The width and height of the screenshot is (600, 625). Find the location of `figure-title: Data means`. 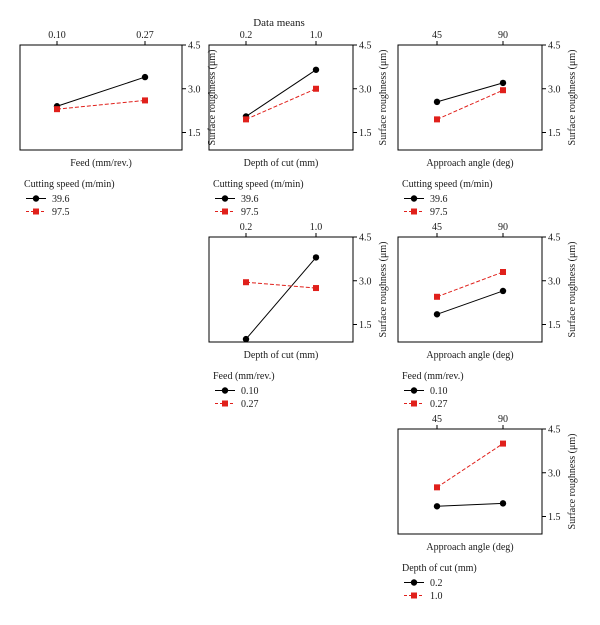

figure-title: Data means is located at coordinates (279, 23).